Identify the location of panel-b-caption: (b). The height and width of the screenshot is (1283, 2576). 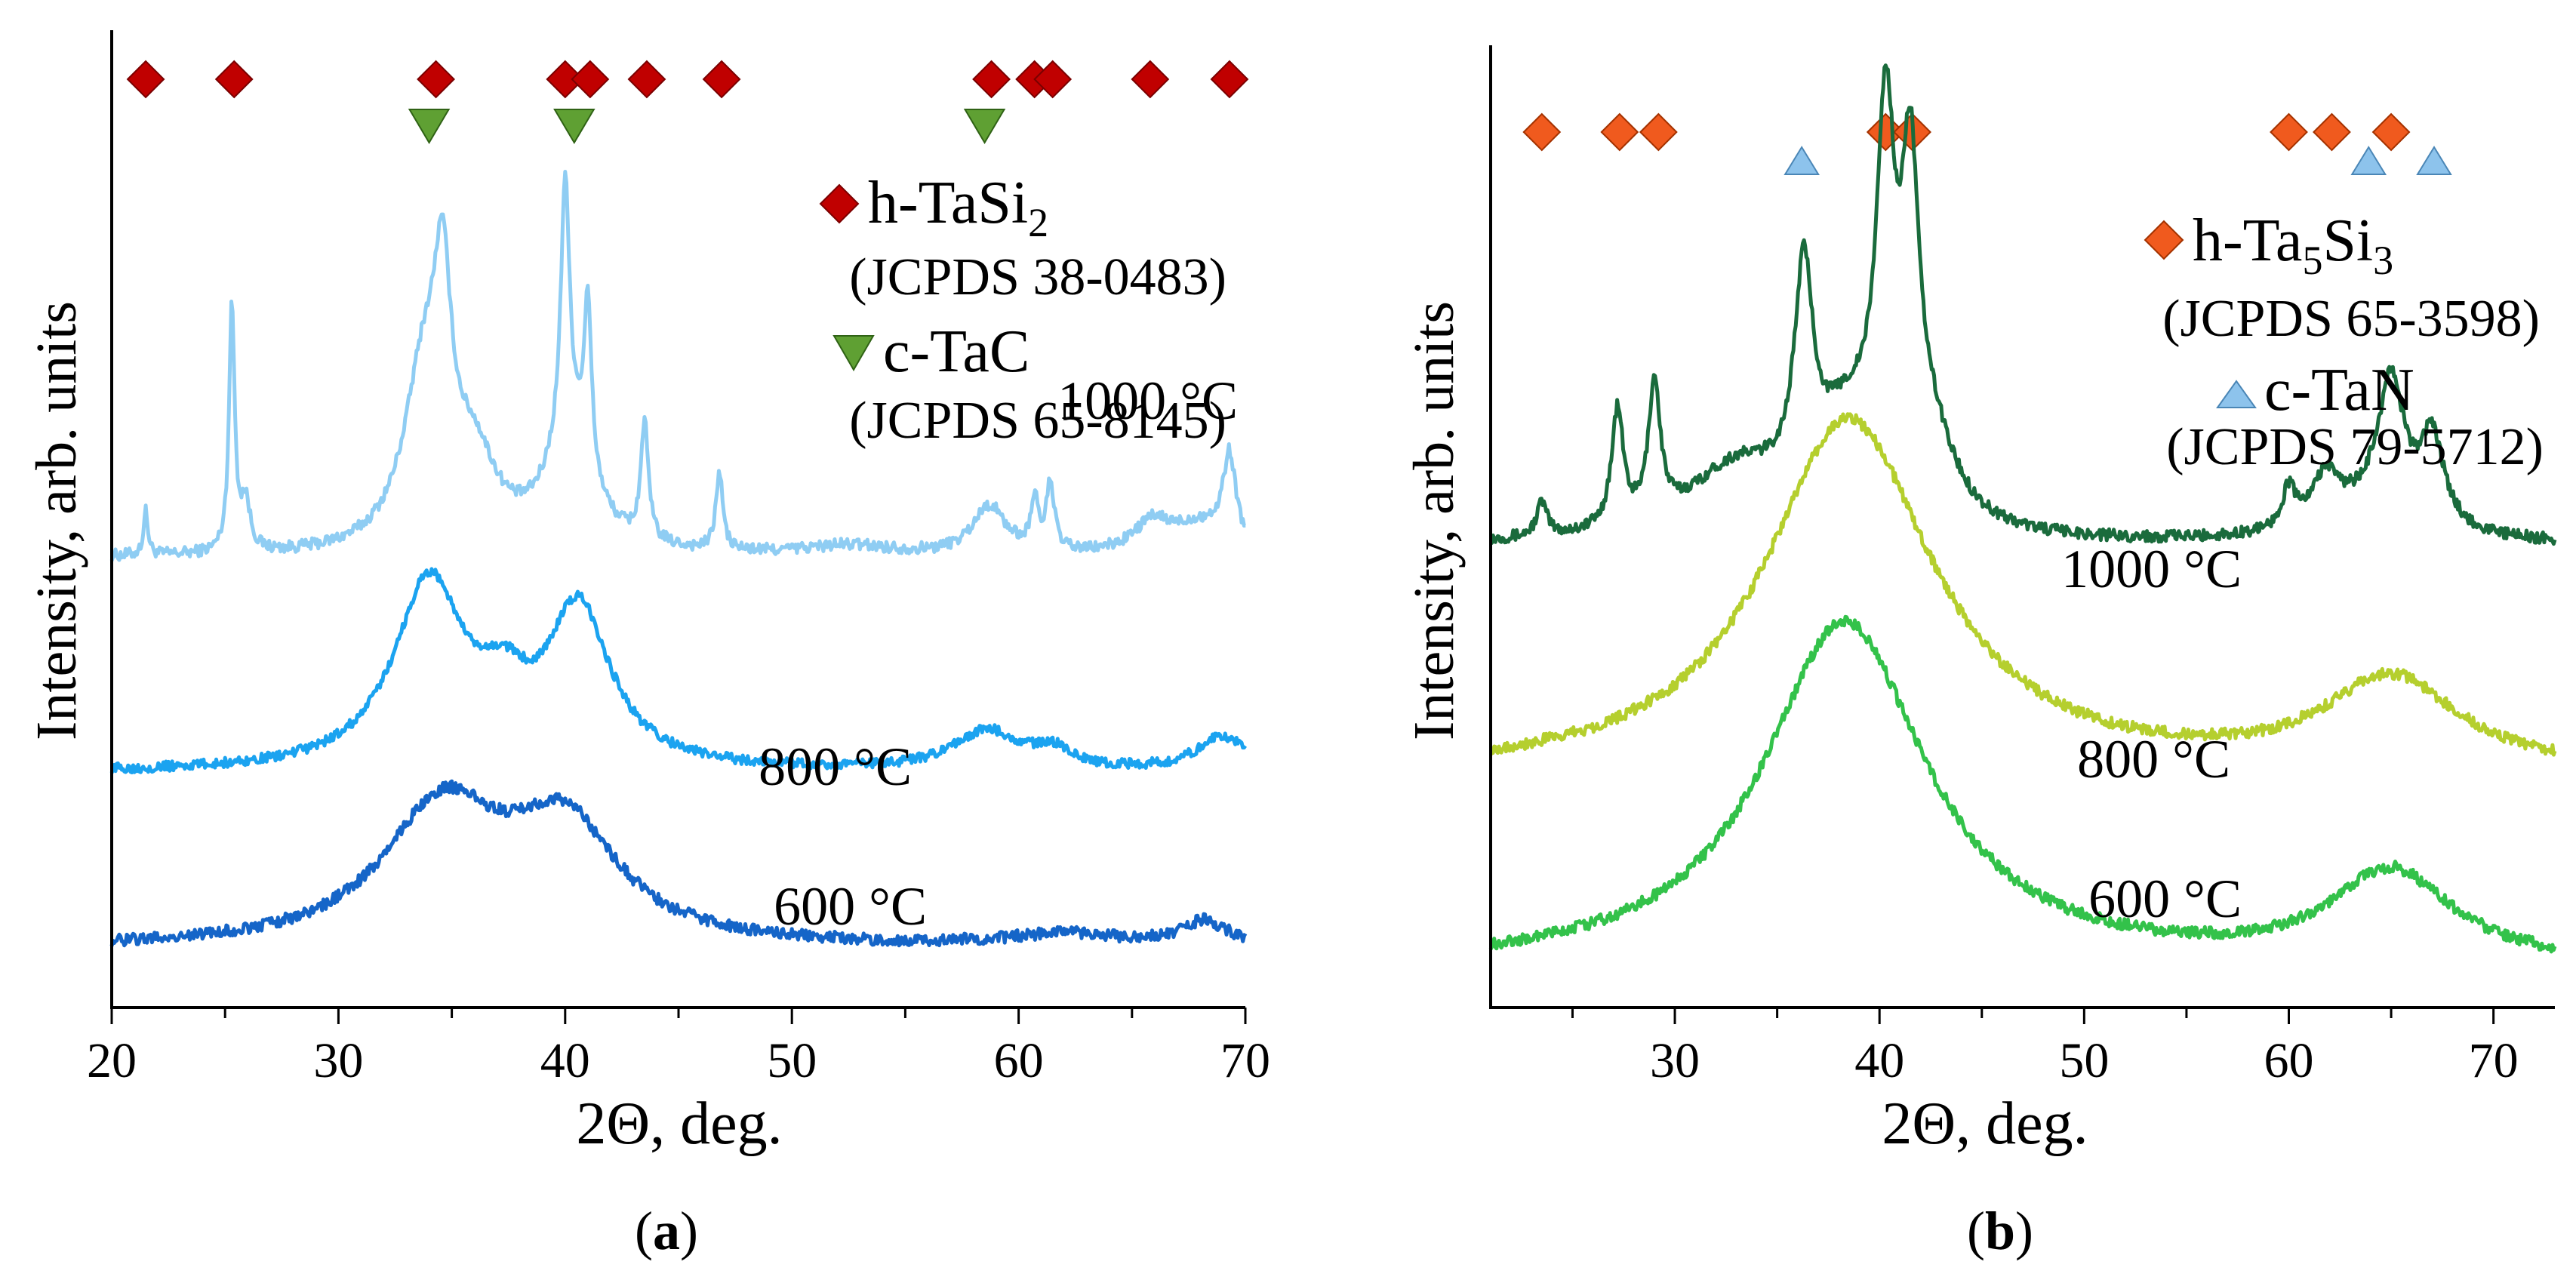
(2000, 1231).